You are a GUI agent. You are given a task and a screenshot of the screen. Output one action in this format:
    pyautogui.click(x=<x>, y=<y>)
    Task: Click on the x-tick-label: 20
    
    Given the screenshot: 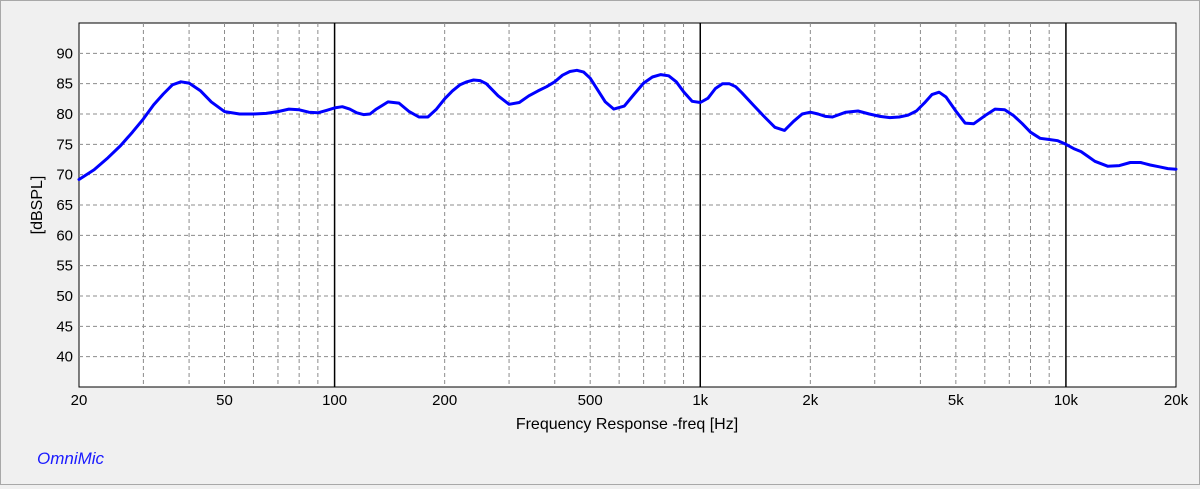 What is the action you would take?
    pyautogui.click(x=79, y=400)
    